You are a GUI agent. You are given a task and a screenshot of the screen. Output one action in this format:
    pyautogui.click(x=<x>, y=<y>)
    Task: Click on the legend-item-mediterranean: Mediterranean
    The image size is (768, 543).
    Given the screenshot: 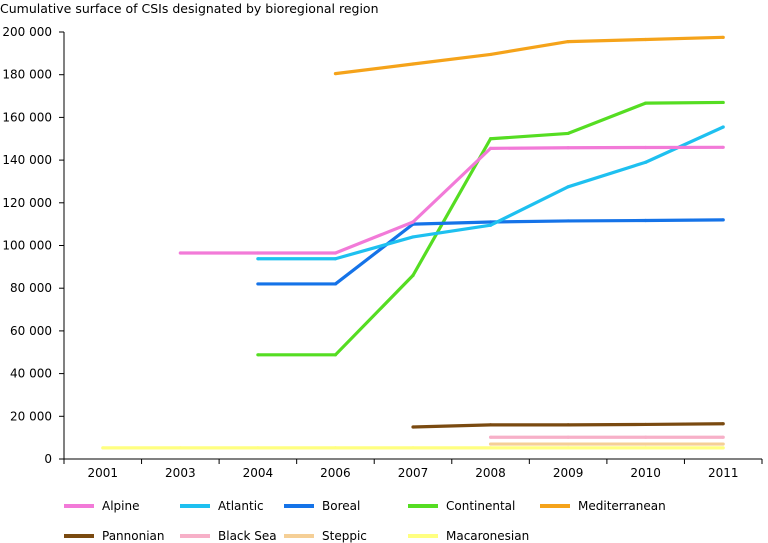 What is the action you would take?
    pyautogui.click(x=603, y=506)
    